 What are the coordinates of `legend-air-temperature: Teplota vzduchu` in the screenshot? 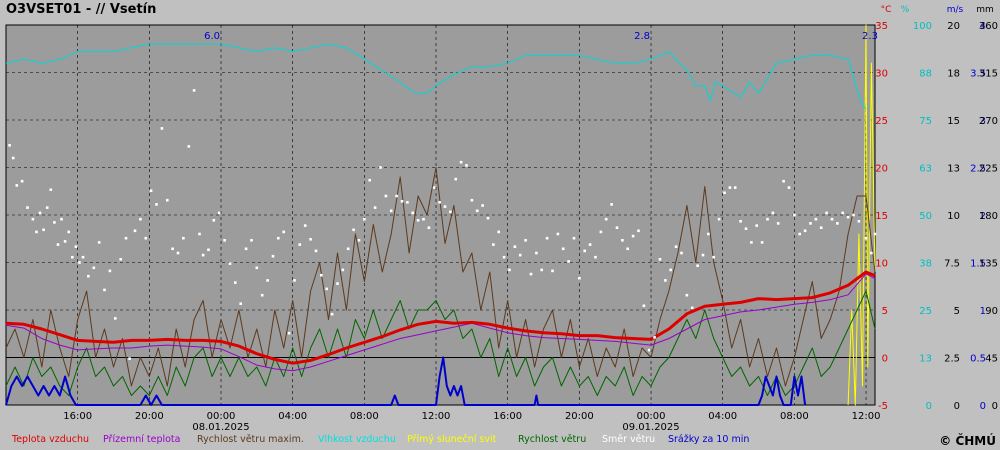 It's located at (51, 439).